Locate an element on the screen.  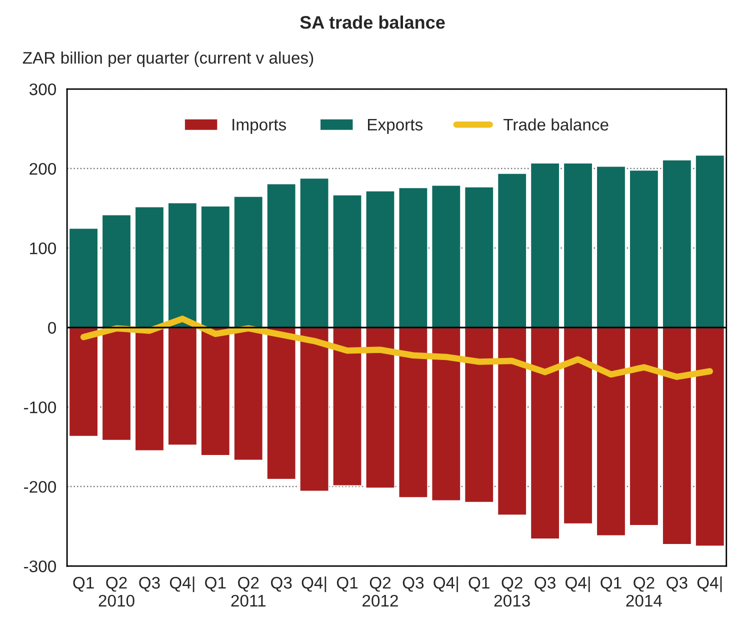
x-tick-label: Q2 2014 is located at coordinates (644, 591).